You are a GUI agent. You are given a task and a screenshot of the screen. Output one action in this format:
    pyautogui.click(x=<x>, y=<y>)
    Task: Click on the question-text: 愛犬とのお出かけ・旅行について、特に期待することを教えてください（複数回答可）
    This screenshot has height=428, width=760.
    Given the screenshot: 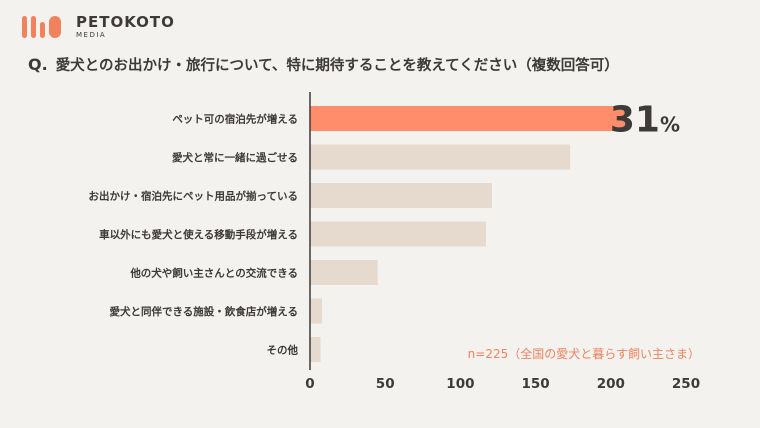 What is the action you would take?
    pyautogui.click(x=337, y=66)
    